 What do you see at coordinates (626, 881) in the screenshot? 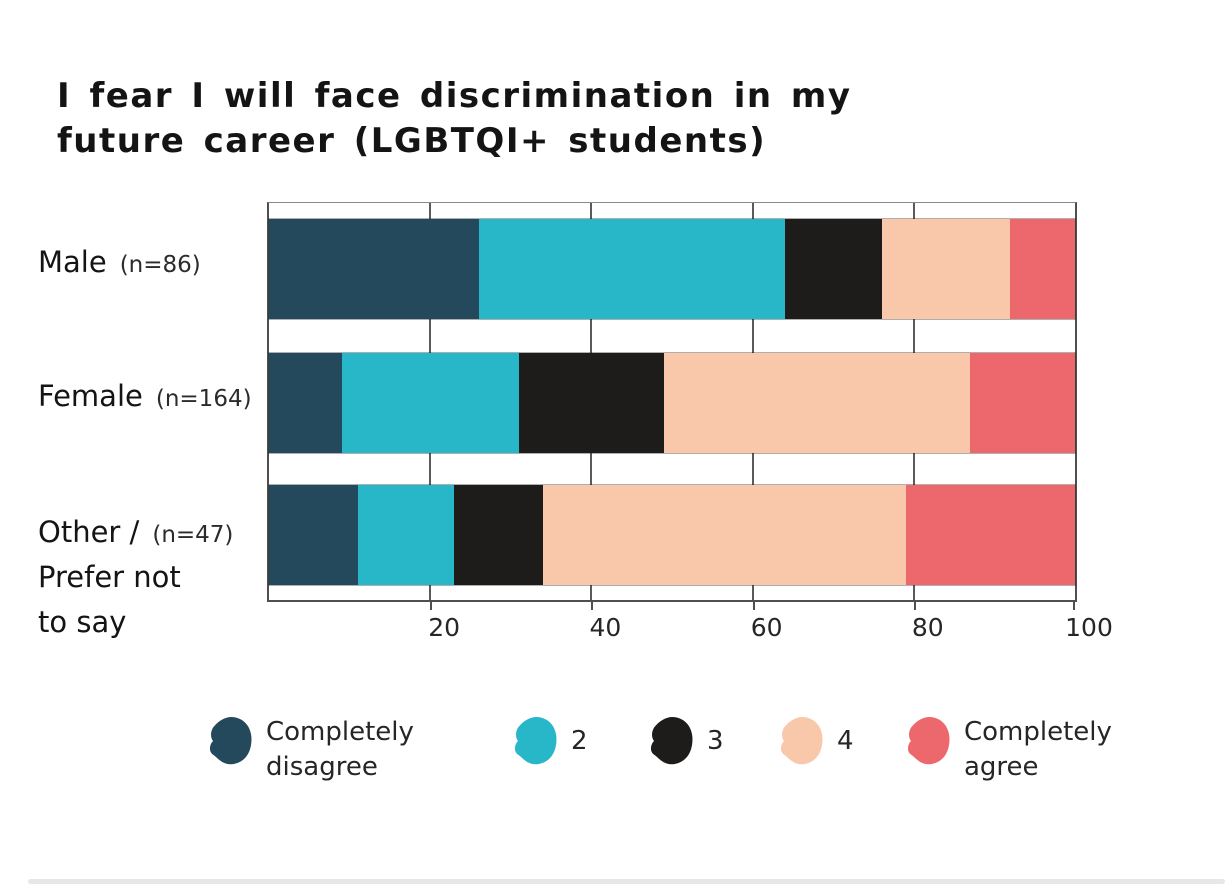
I see `page-bottom-edge` at bounding box center [626, 881].